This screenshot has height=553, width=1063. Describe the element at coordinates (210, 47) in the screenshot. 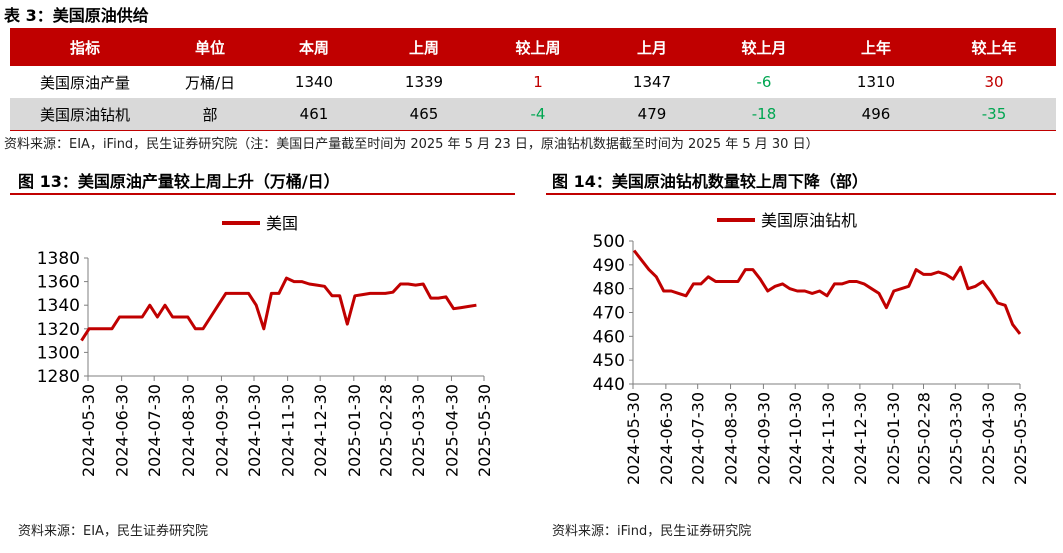

I see `header-cell: 单位` at that location.